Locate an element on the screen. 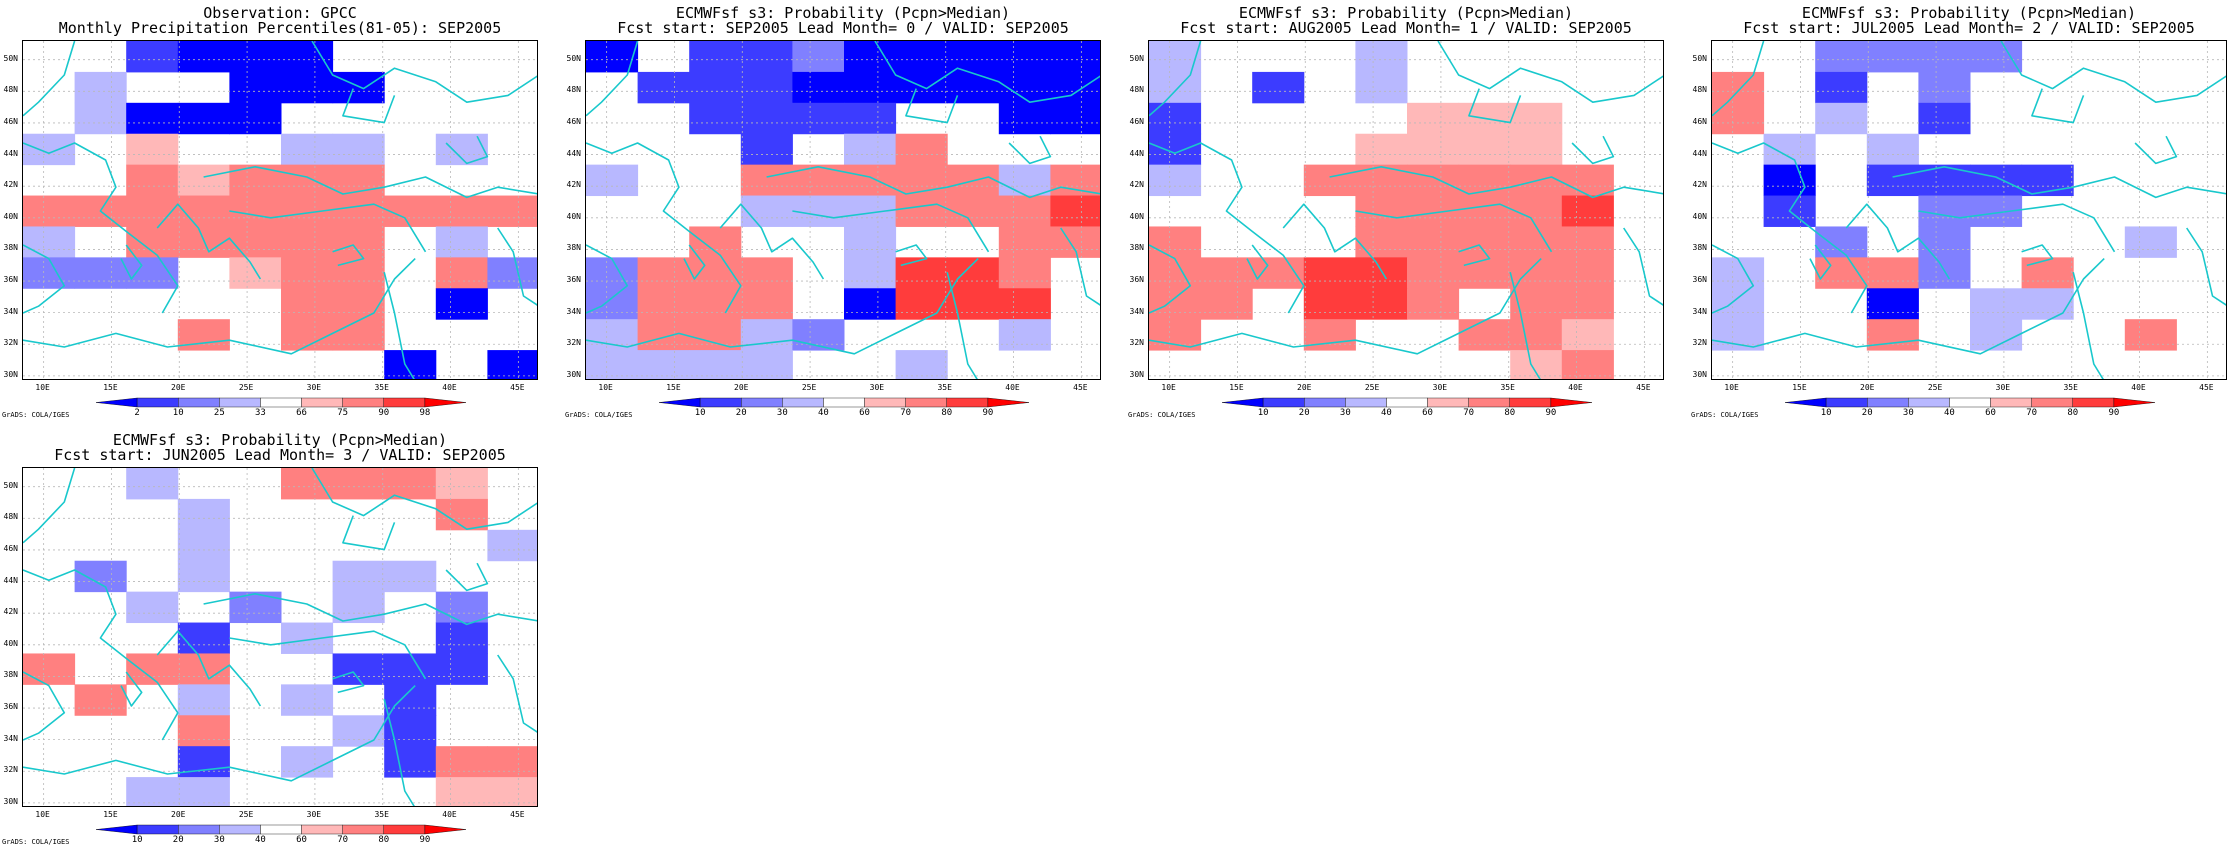 This screenshot has width=2240, height=847. colorbar-label: 66 is located at coordinates (301, 413).